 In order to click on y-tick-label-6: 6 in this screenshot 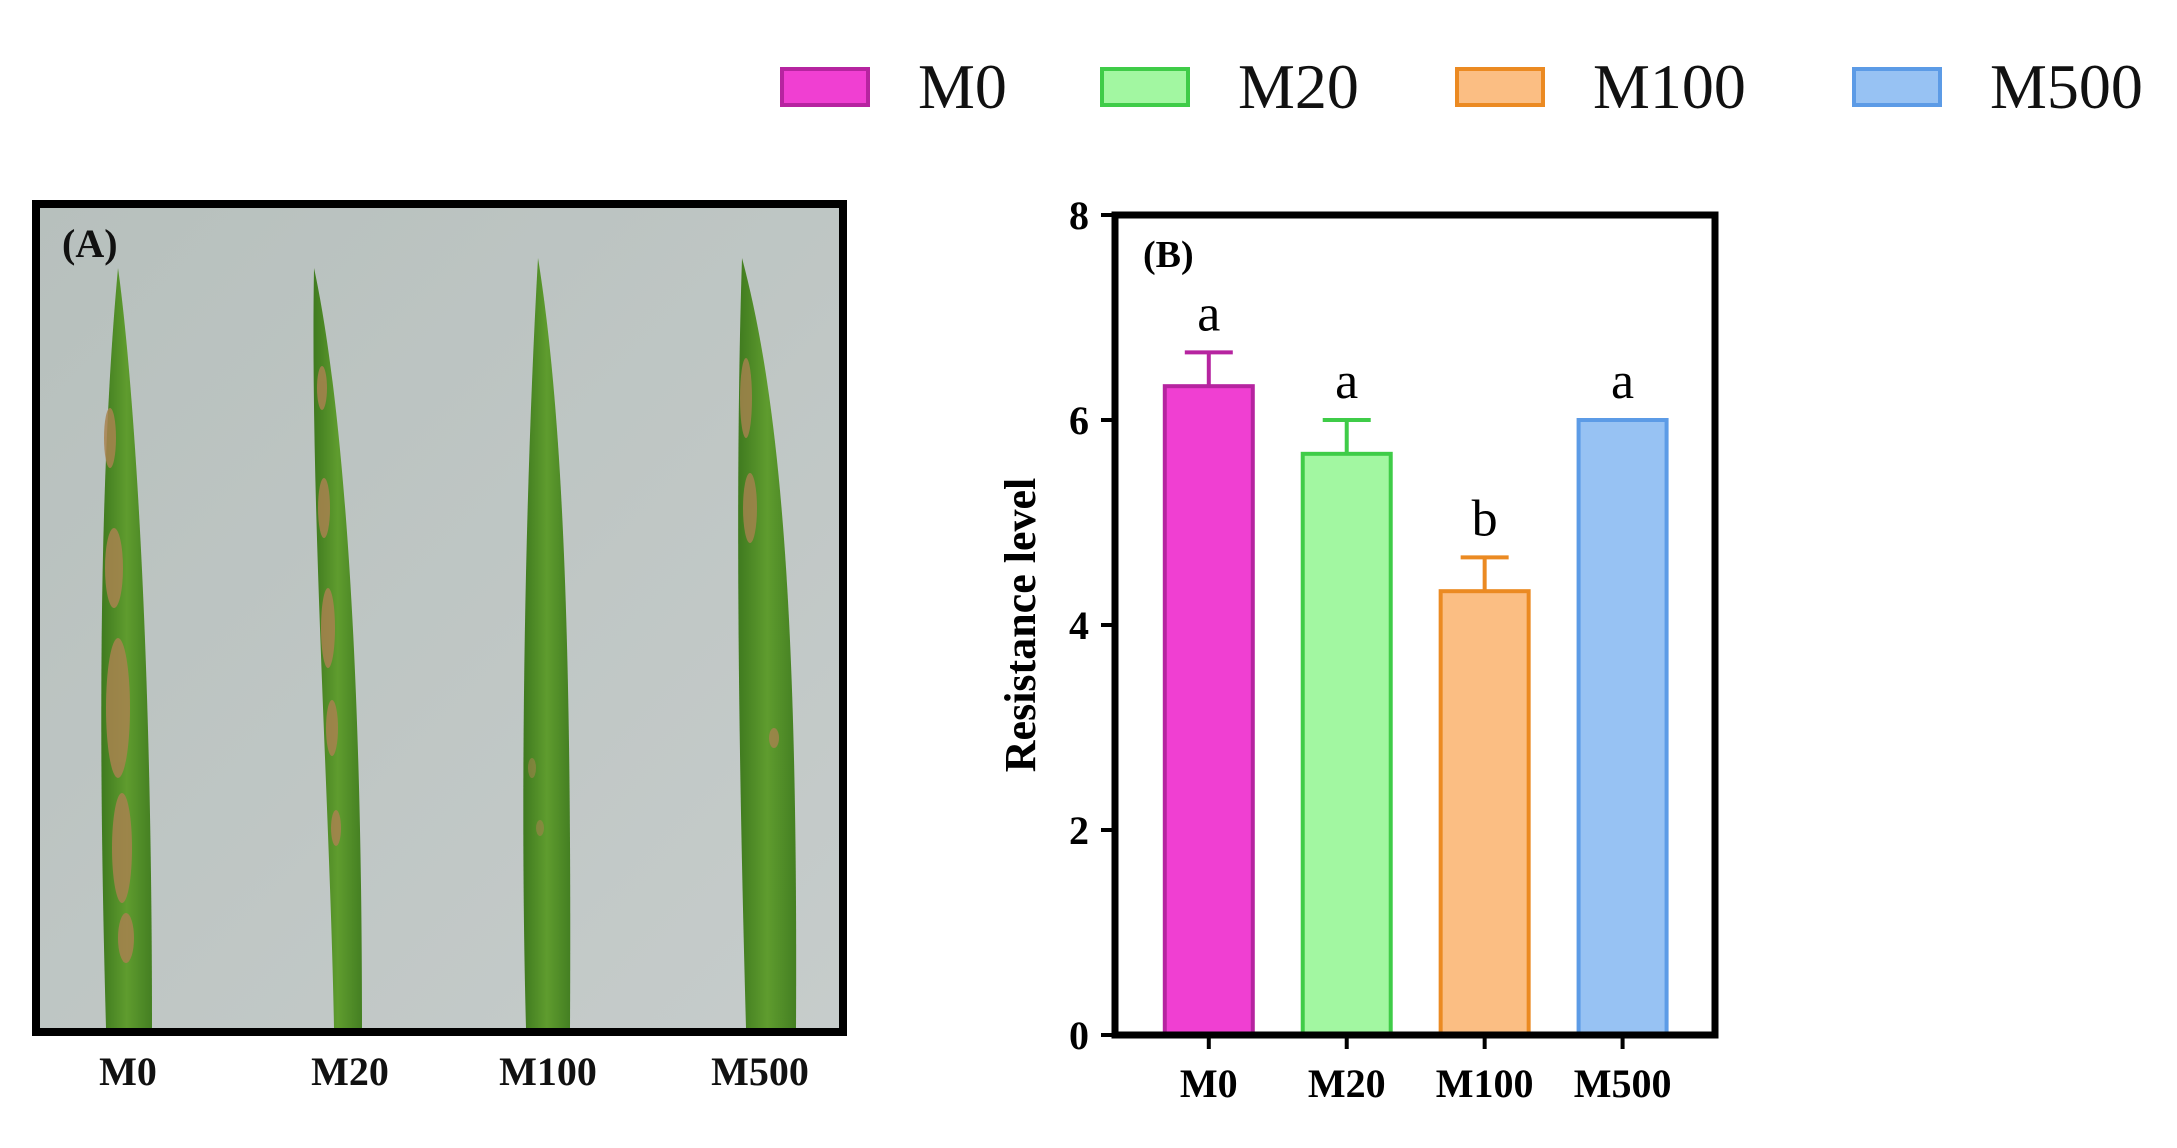, I will do `click(1079, 420)`.